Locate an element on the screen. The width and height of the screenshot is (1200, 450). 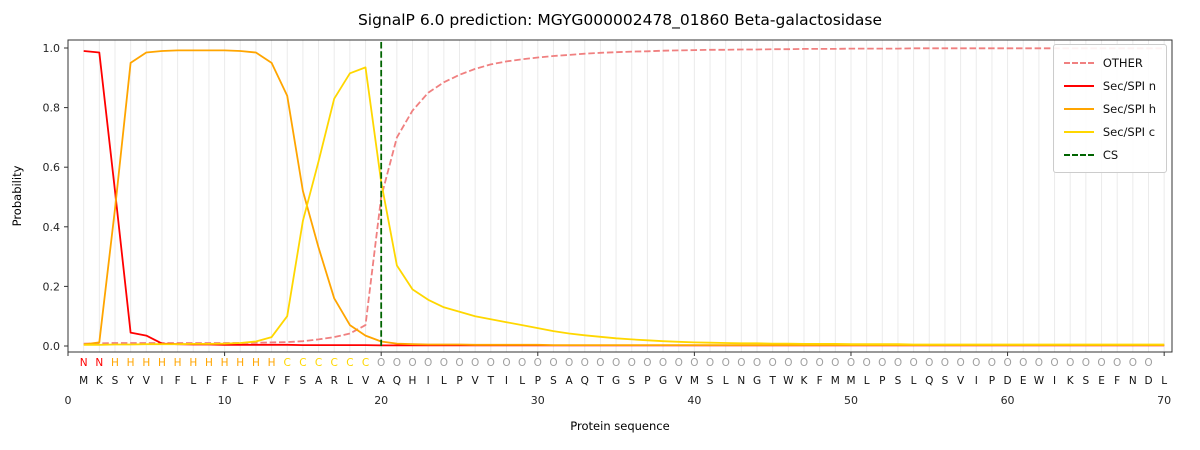
y-tick-label: 0.8 is located at coordinates (52, 108).